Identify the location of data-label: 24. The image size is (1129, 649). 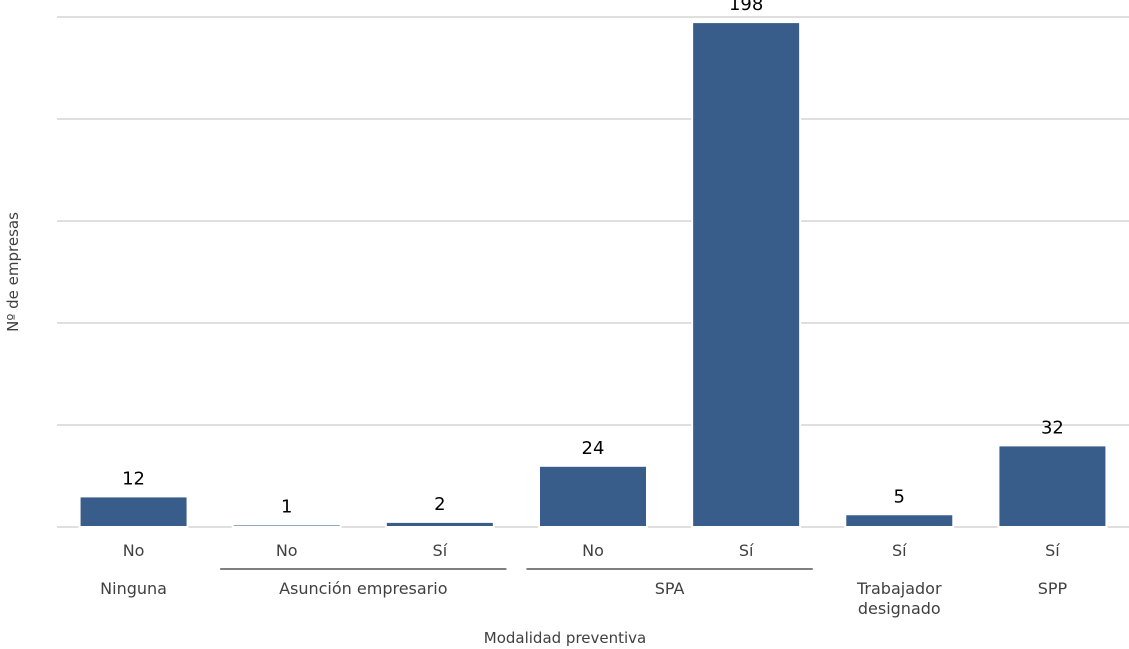
(593, 448).